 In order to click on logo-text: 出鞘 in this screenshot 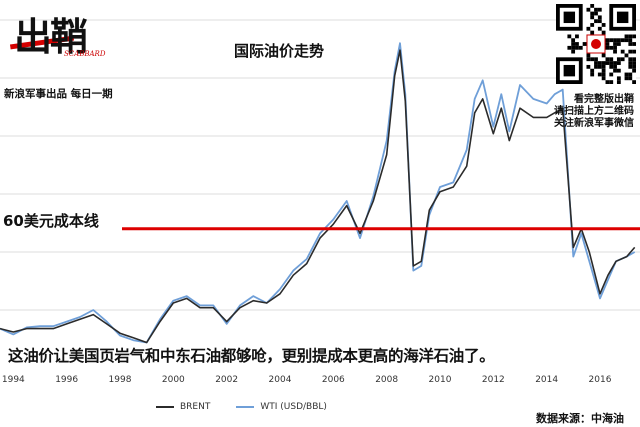, I will do `click(51, 37)`.